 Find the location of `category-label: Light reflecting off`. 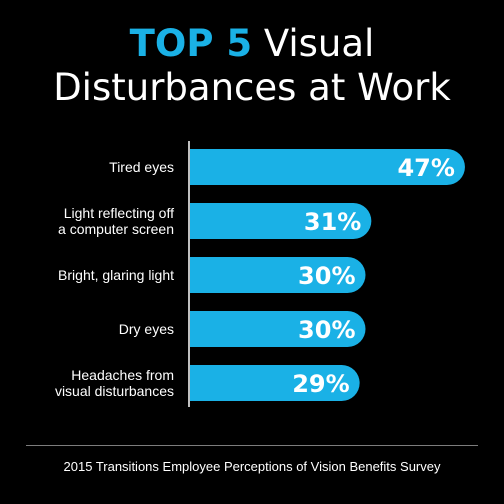

category-label: Light reflecting off is located at coordinates (119, 213).